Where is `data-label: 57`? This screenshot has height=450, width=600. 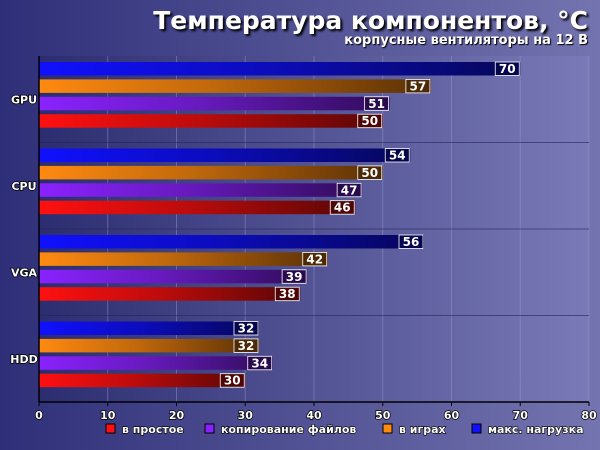
data-label: 57 is located at coordinates (418, 86).